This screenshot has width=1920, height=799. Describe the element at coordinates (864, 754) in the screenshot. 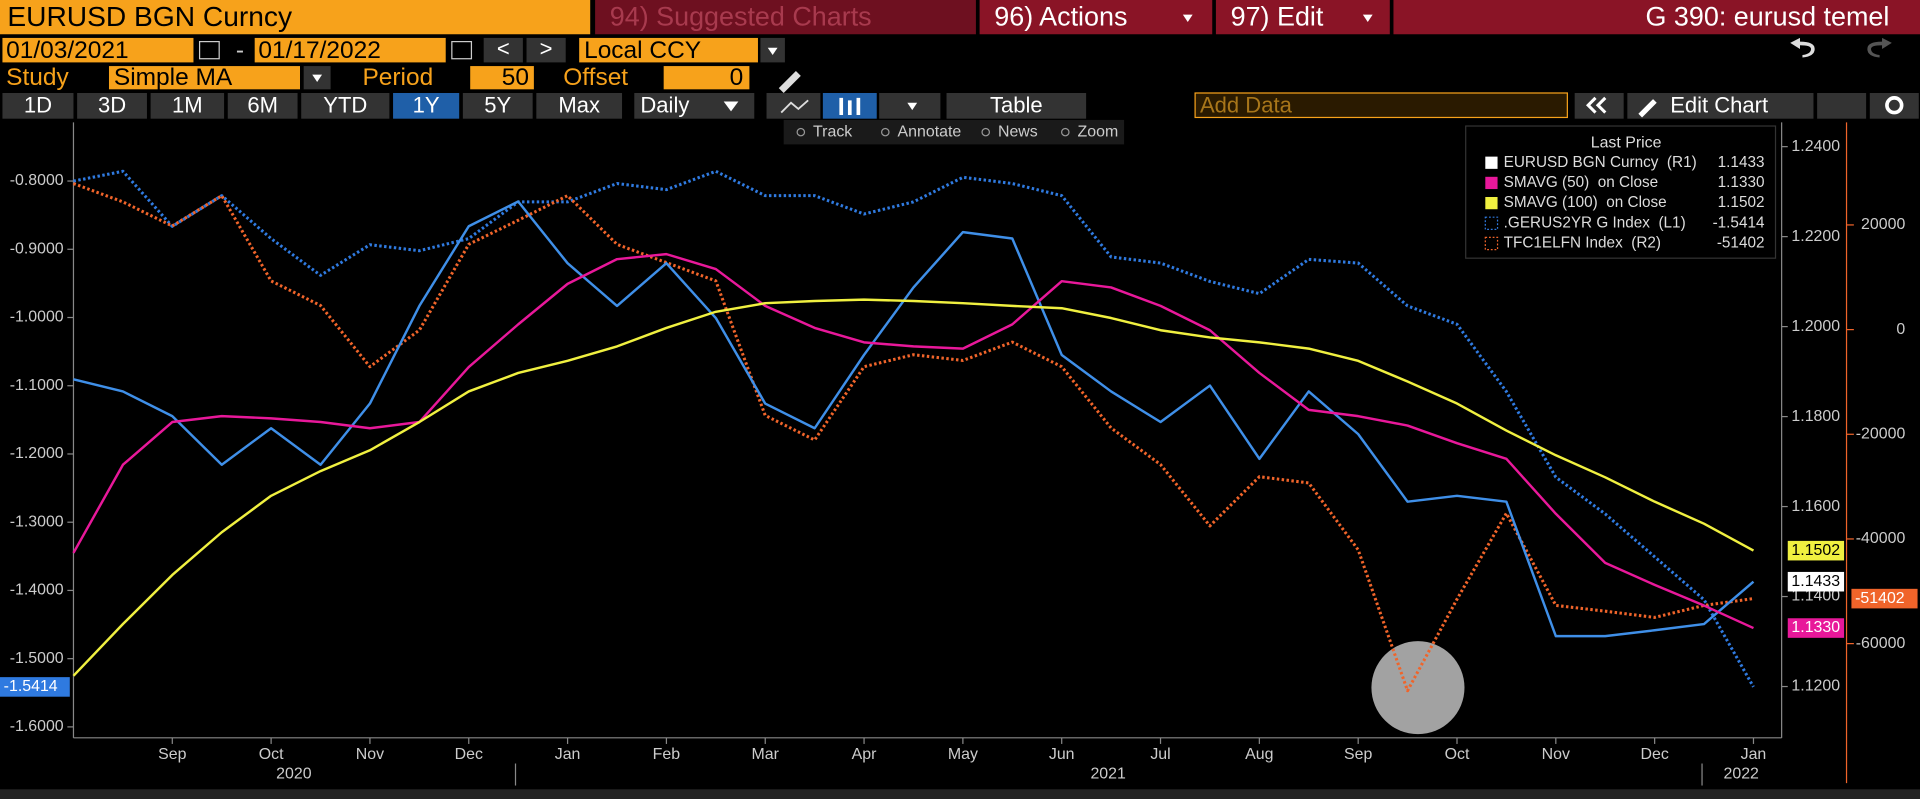

I see `x-tick-label: Apr` at that location.